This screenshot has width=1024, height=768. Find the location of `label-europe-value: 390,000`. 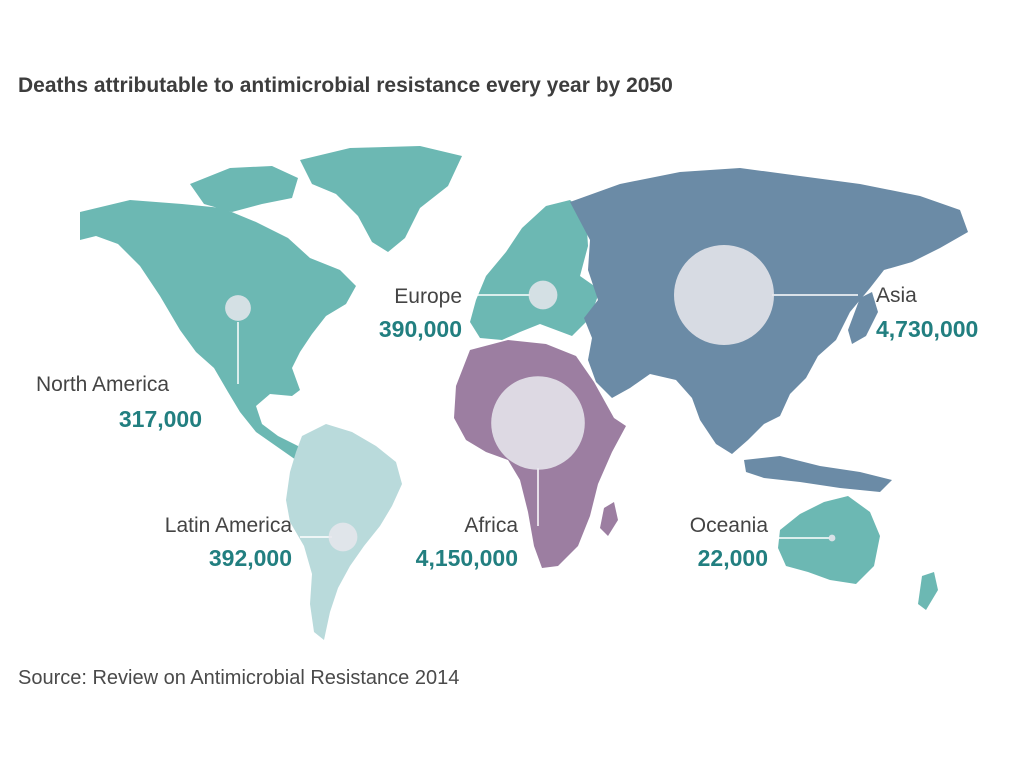

label-europe-value: 390,000 is located at coordinates (420, 329).